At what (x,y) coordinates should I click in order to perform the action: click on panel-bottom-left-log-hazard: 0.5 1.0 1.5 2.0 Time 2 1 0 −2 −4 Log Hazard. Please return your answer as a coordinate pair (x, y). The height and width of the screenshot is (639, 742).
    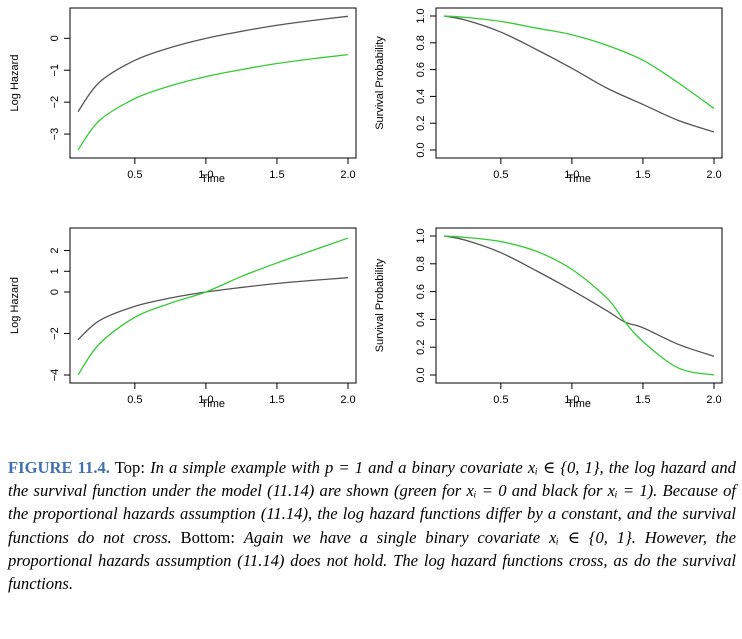
    Looking at the image, I should click on (183, 318).